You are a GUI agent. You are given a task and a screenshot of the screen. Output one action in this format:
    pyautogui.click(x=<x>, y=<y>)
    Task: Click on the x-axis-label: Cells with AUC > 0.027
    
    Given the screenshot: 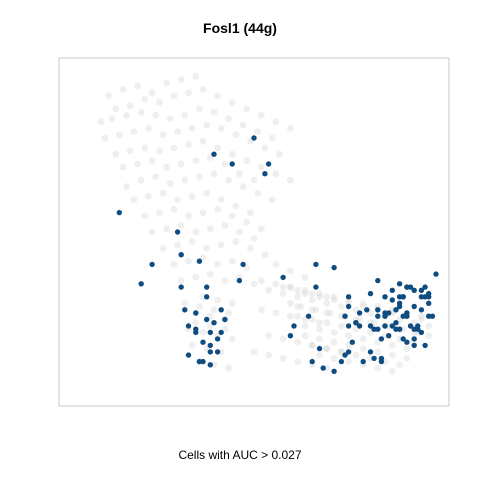 What is the action you would take?
    pyautogui.click(x=240, y=455)
    